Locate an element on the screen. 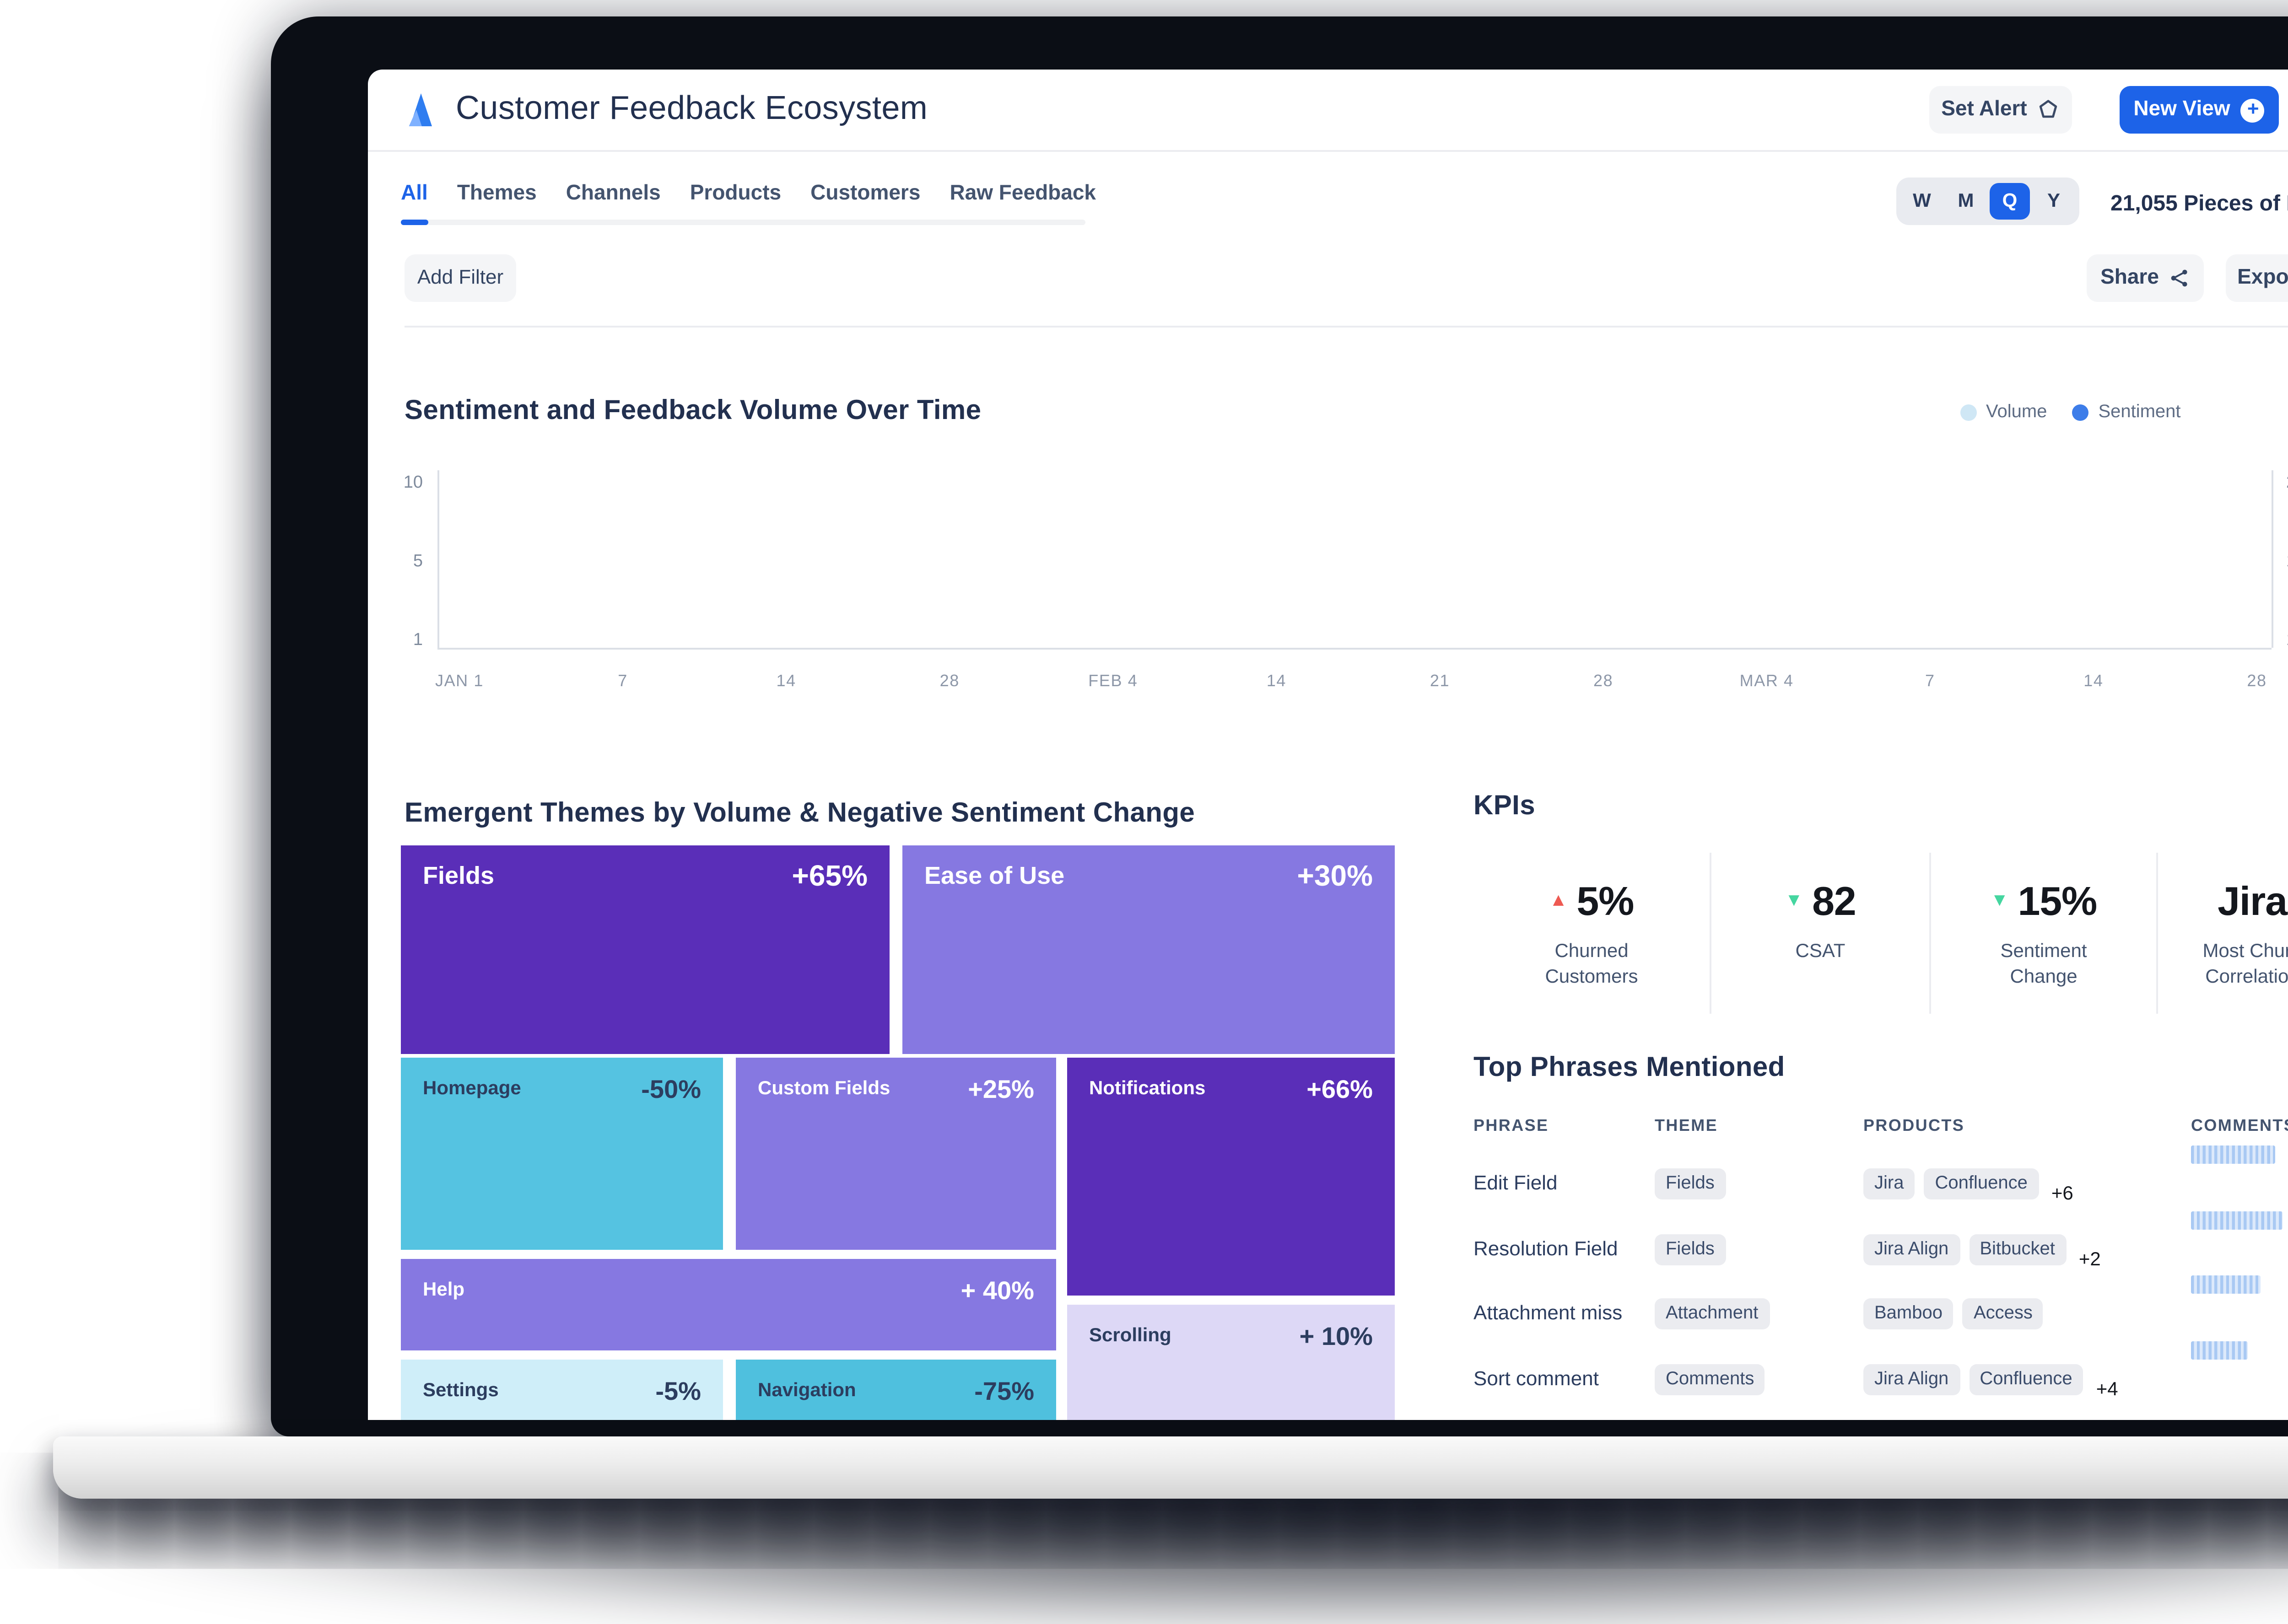 Image resolution: width=2288 pixels, height=1624 pixels. laptop-base is located at coordinates (1170, 1467).